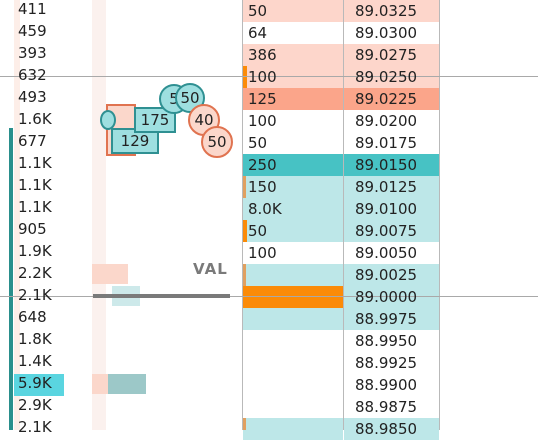 The width and height of the screenshot is (538, 440). Describe the element at coordinates (35, 273) in the screenshot. I see `volume-cell: 2.2K` at that location.